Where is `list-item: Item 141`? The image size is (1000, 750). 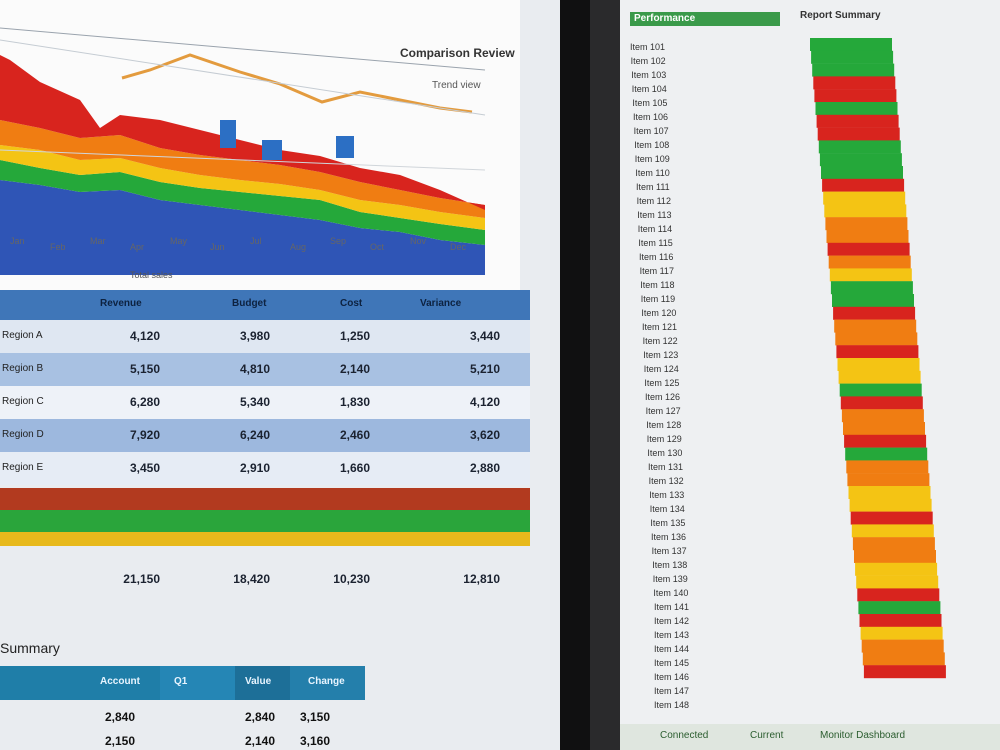
list-item: Item 141 is located at coordinates (672, 607).